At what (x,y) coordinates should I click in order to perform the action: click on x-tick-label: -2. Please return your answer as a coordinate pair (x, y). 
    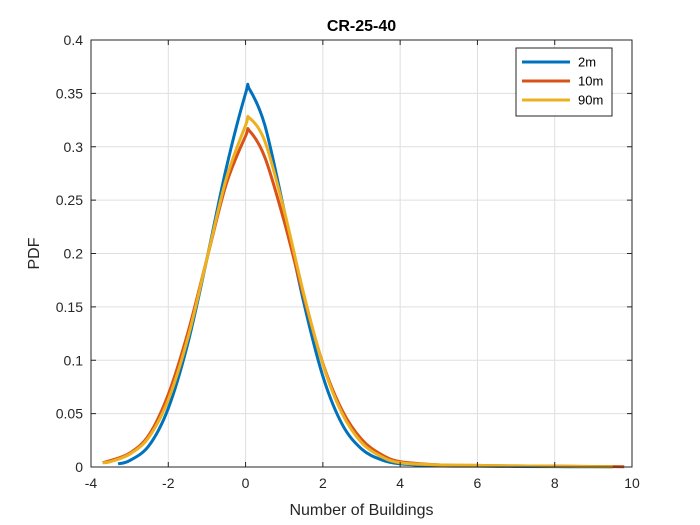
    Looking at the image, I should click on (168, 483).